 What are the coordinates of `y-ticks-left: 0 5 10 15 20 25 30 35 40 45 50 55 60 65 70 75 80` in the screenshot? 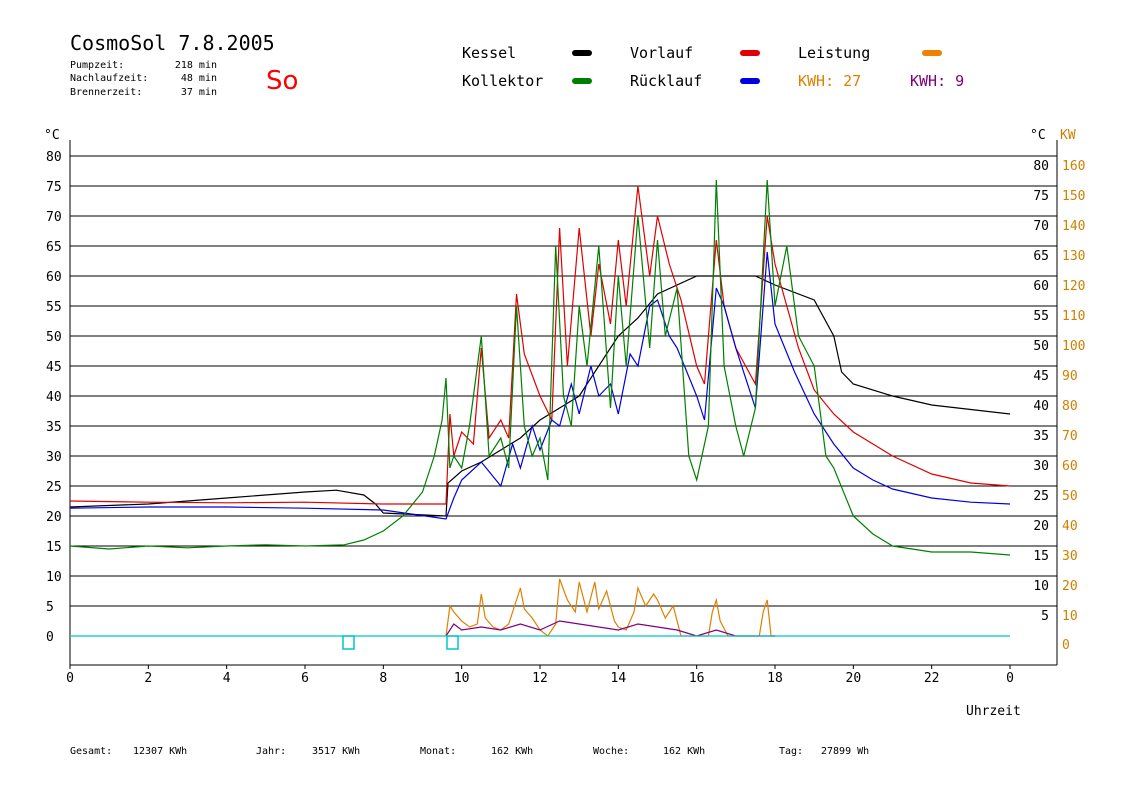 It's located at (54, 397).